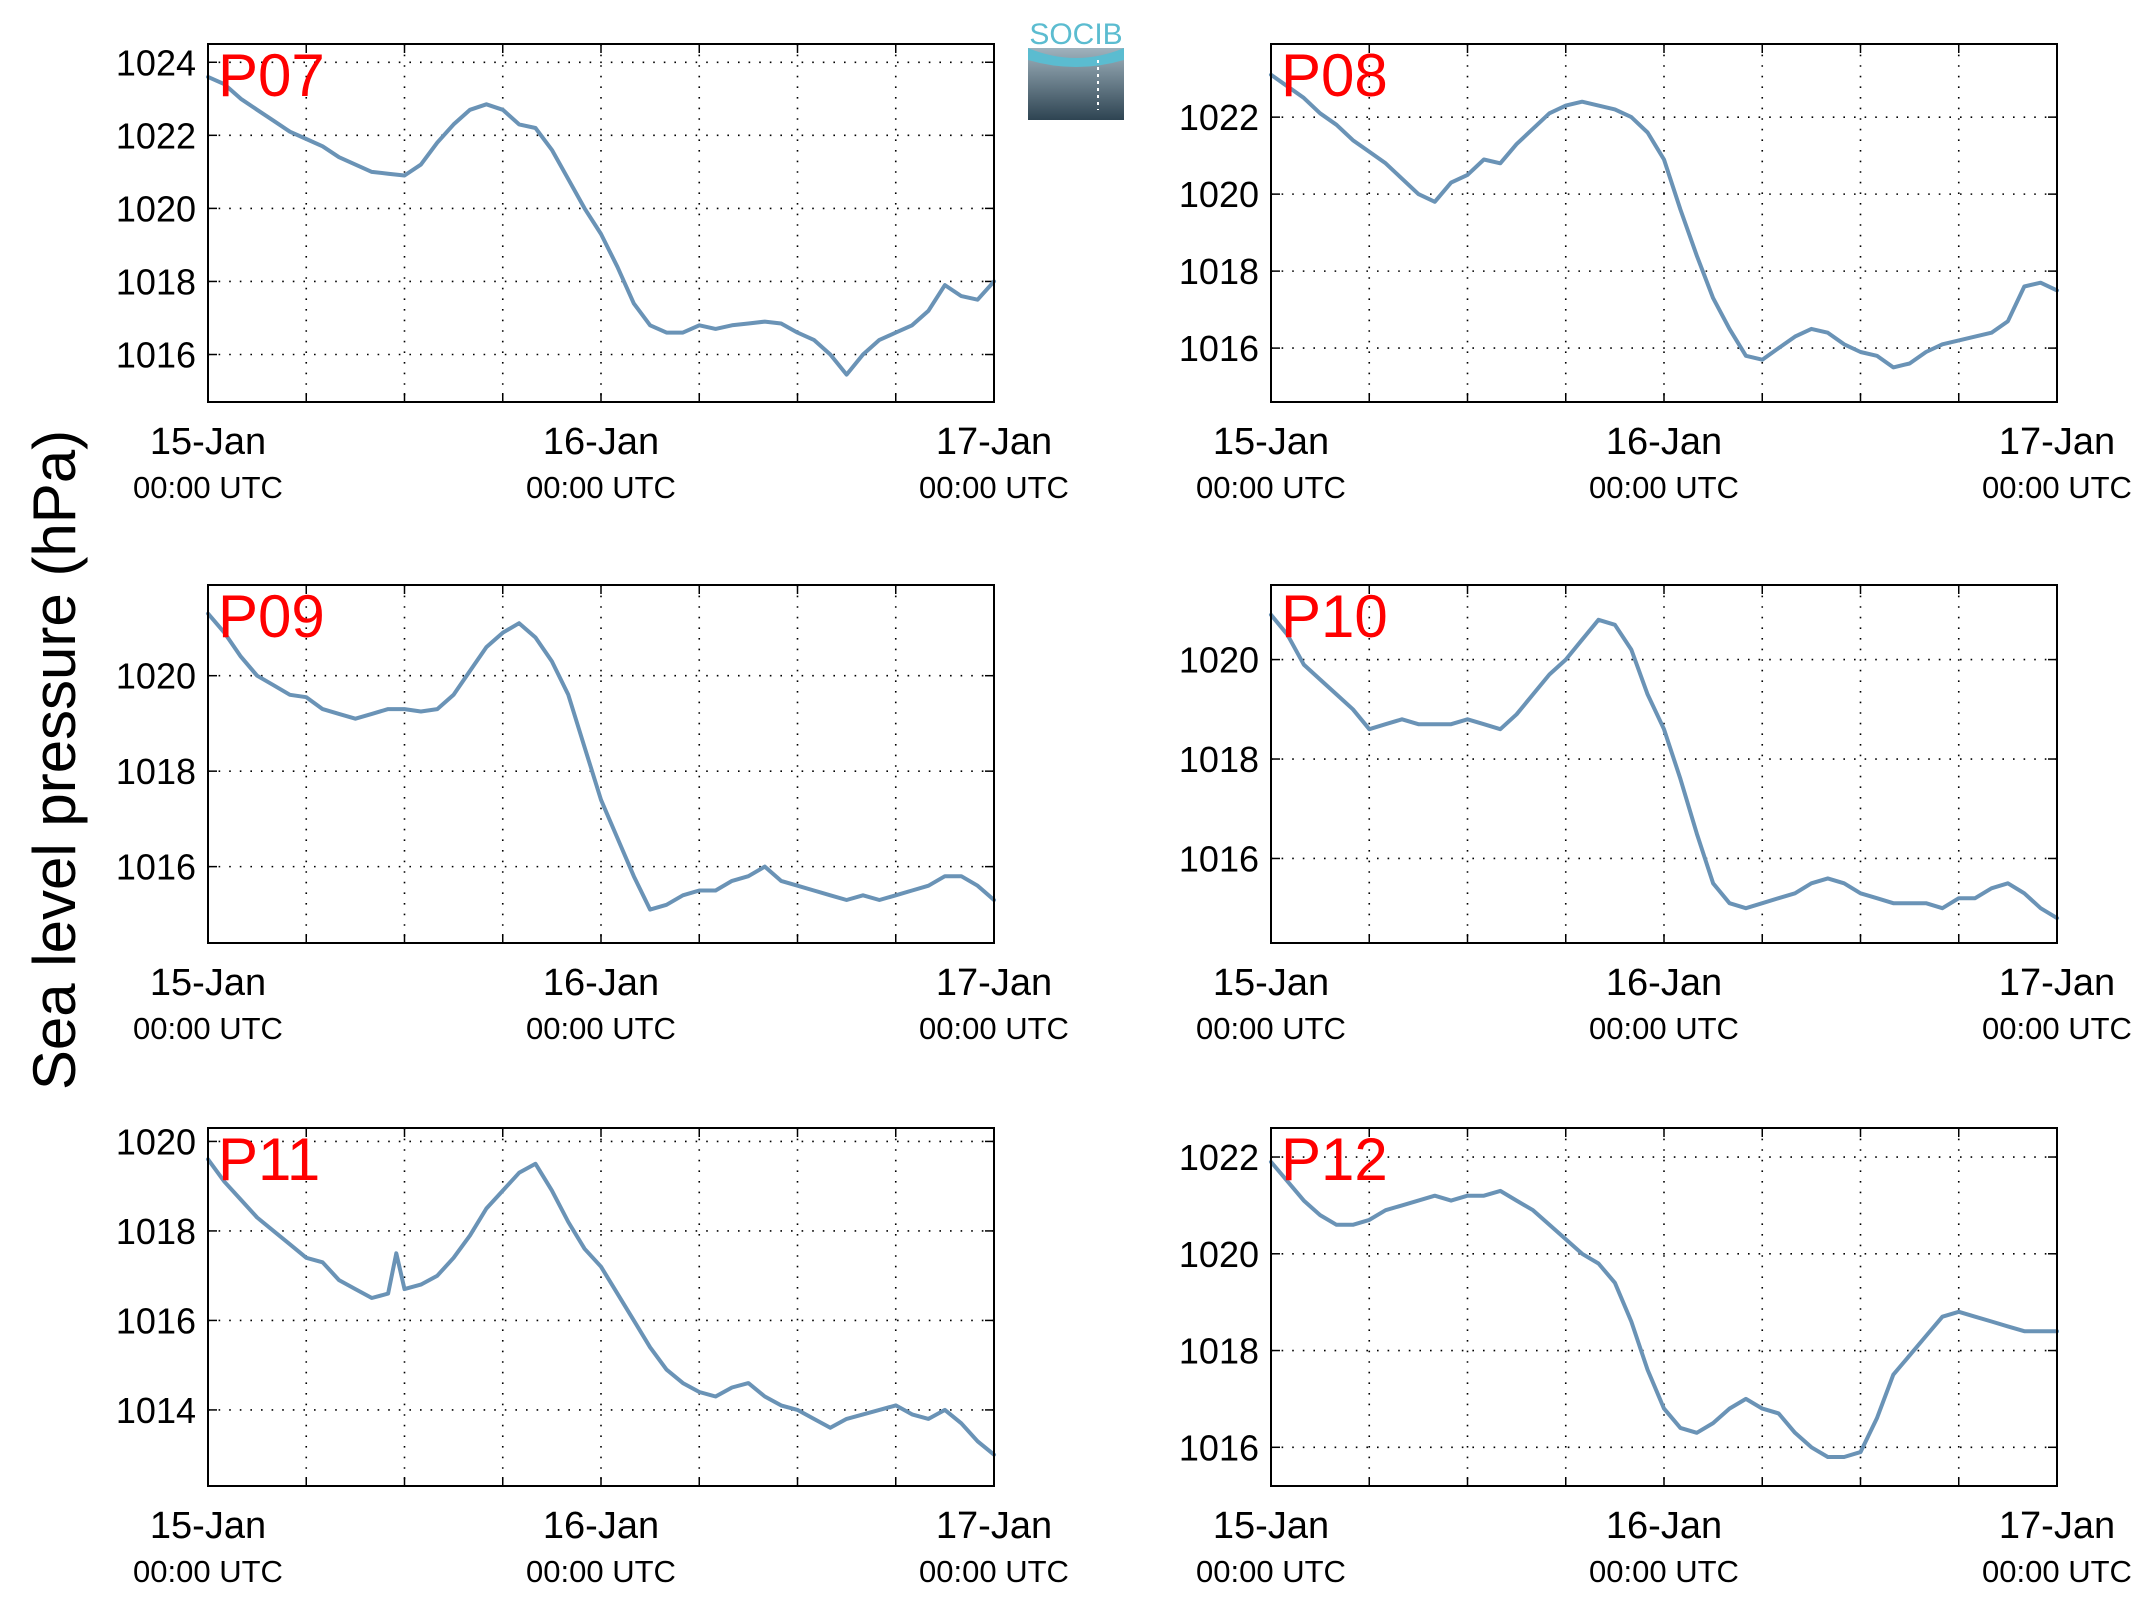  Describe the element at coordinates (1076, 57) in the screenshot. I see `logo-wave` at that location.